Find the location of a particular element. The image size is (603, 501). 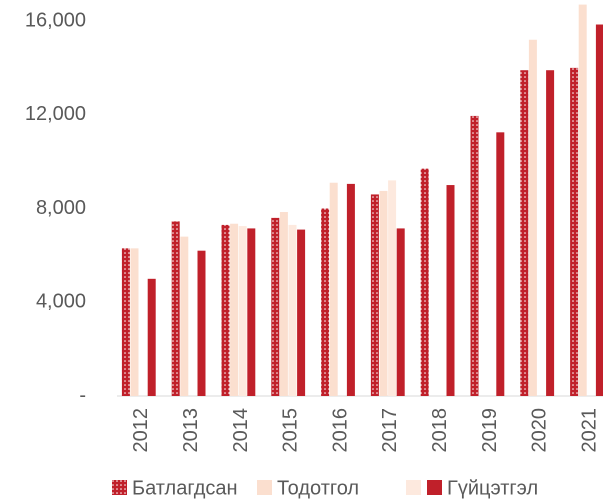

x-tick-label: 2020 is located at coordinates (540, 430).